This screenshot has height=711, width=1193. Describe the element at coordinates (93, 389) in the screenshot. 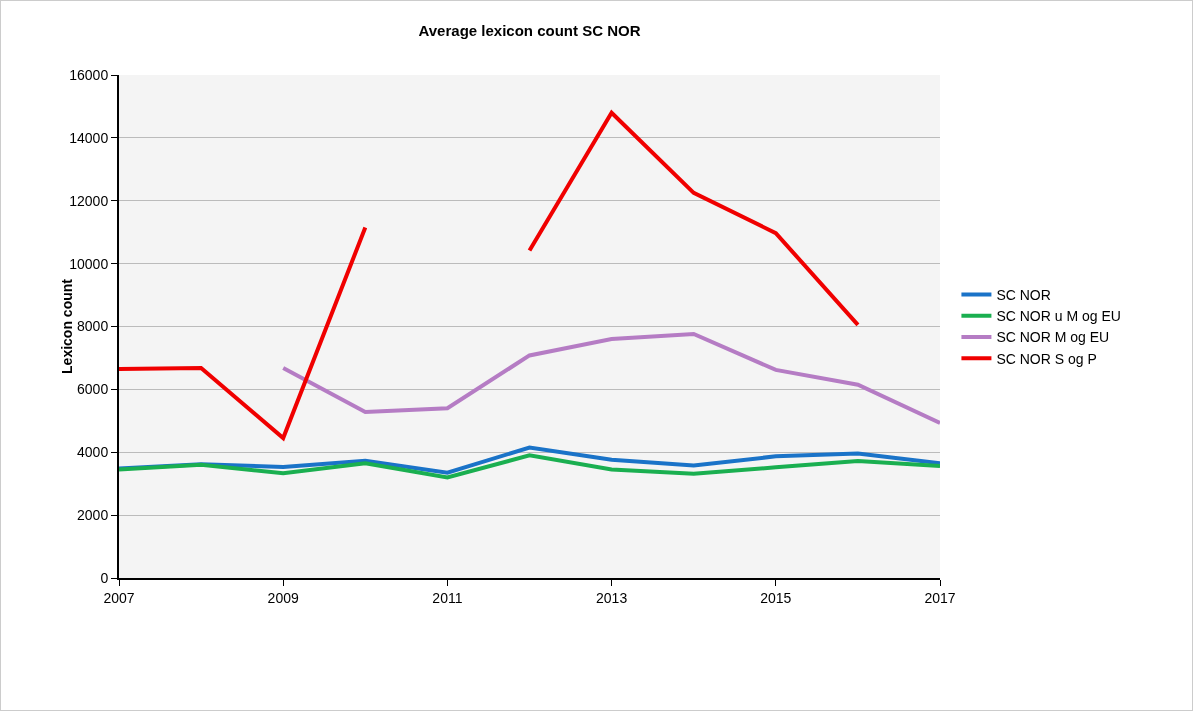

I see `y-tick-label: 6000` at that location.